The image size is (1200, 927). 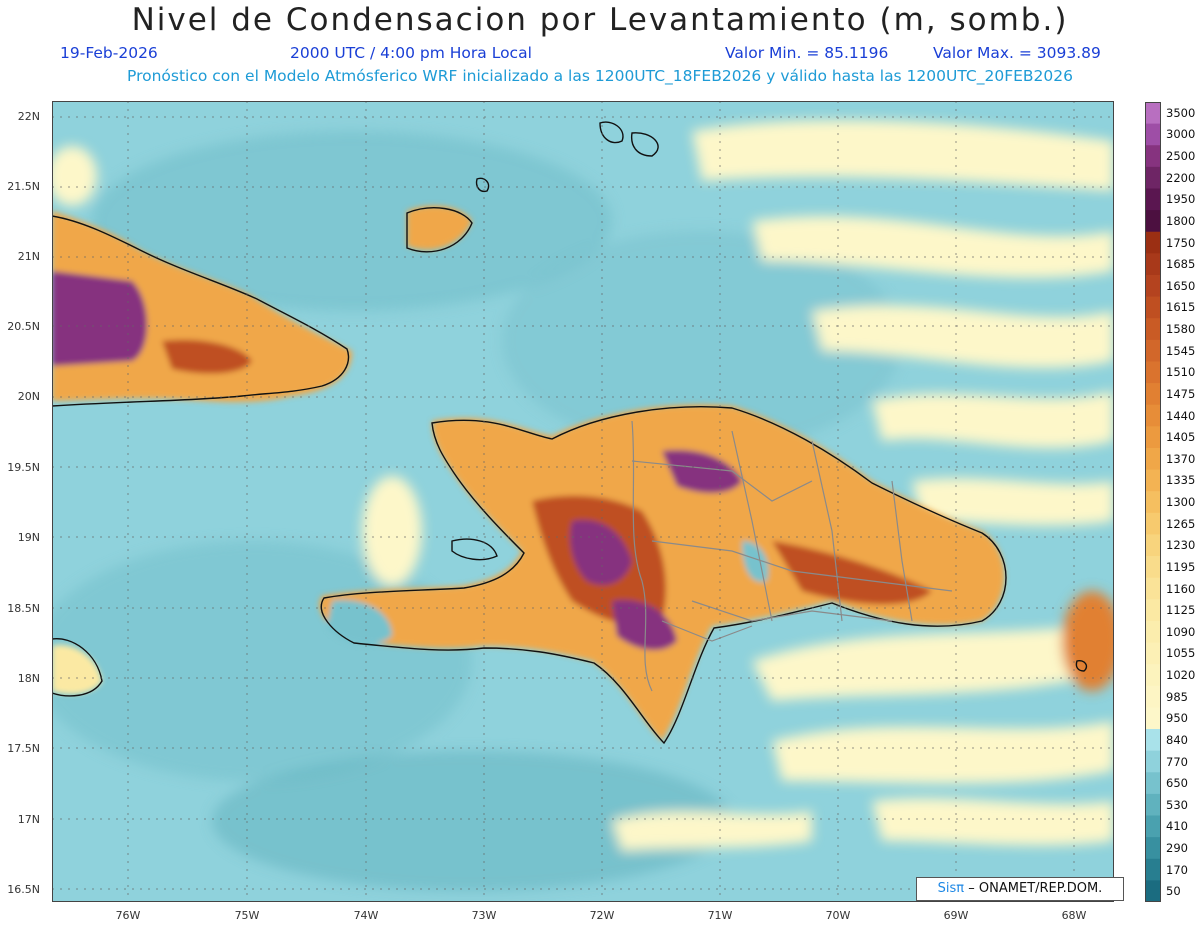 I want to click on forecast-time: 2000 UTC / 4:00 pm Hora Local, so click(x=411, y=53).